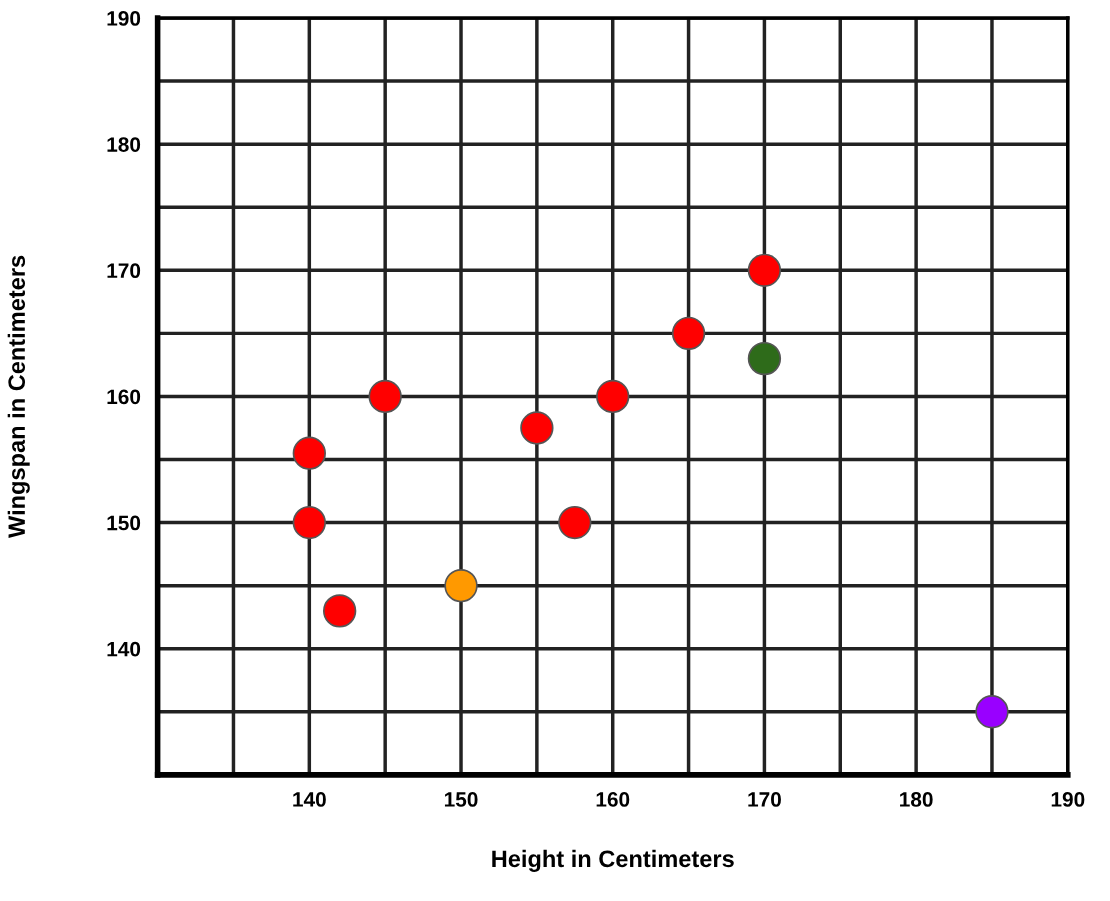 The width and height of the screenshot is (1110, 901). What do you see at coordinates (613, 799) in the screenshot?
I see `x-tick-label: 160` at bounding box center [613, 799].